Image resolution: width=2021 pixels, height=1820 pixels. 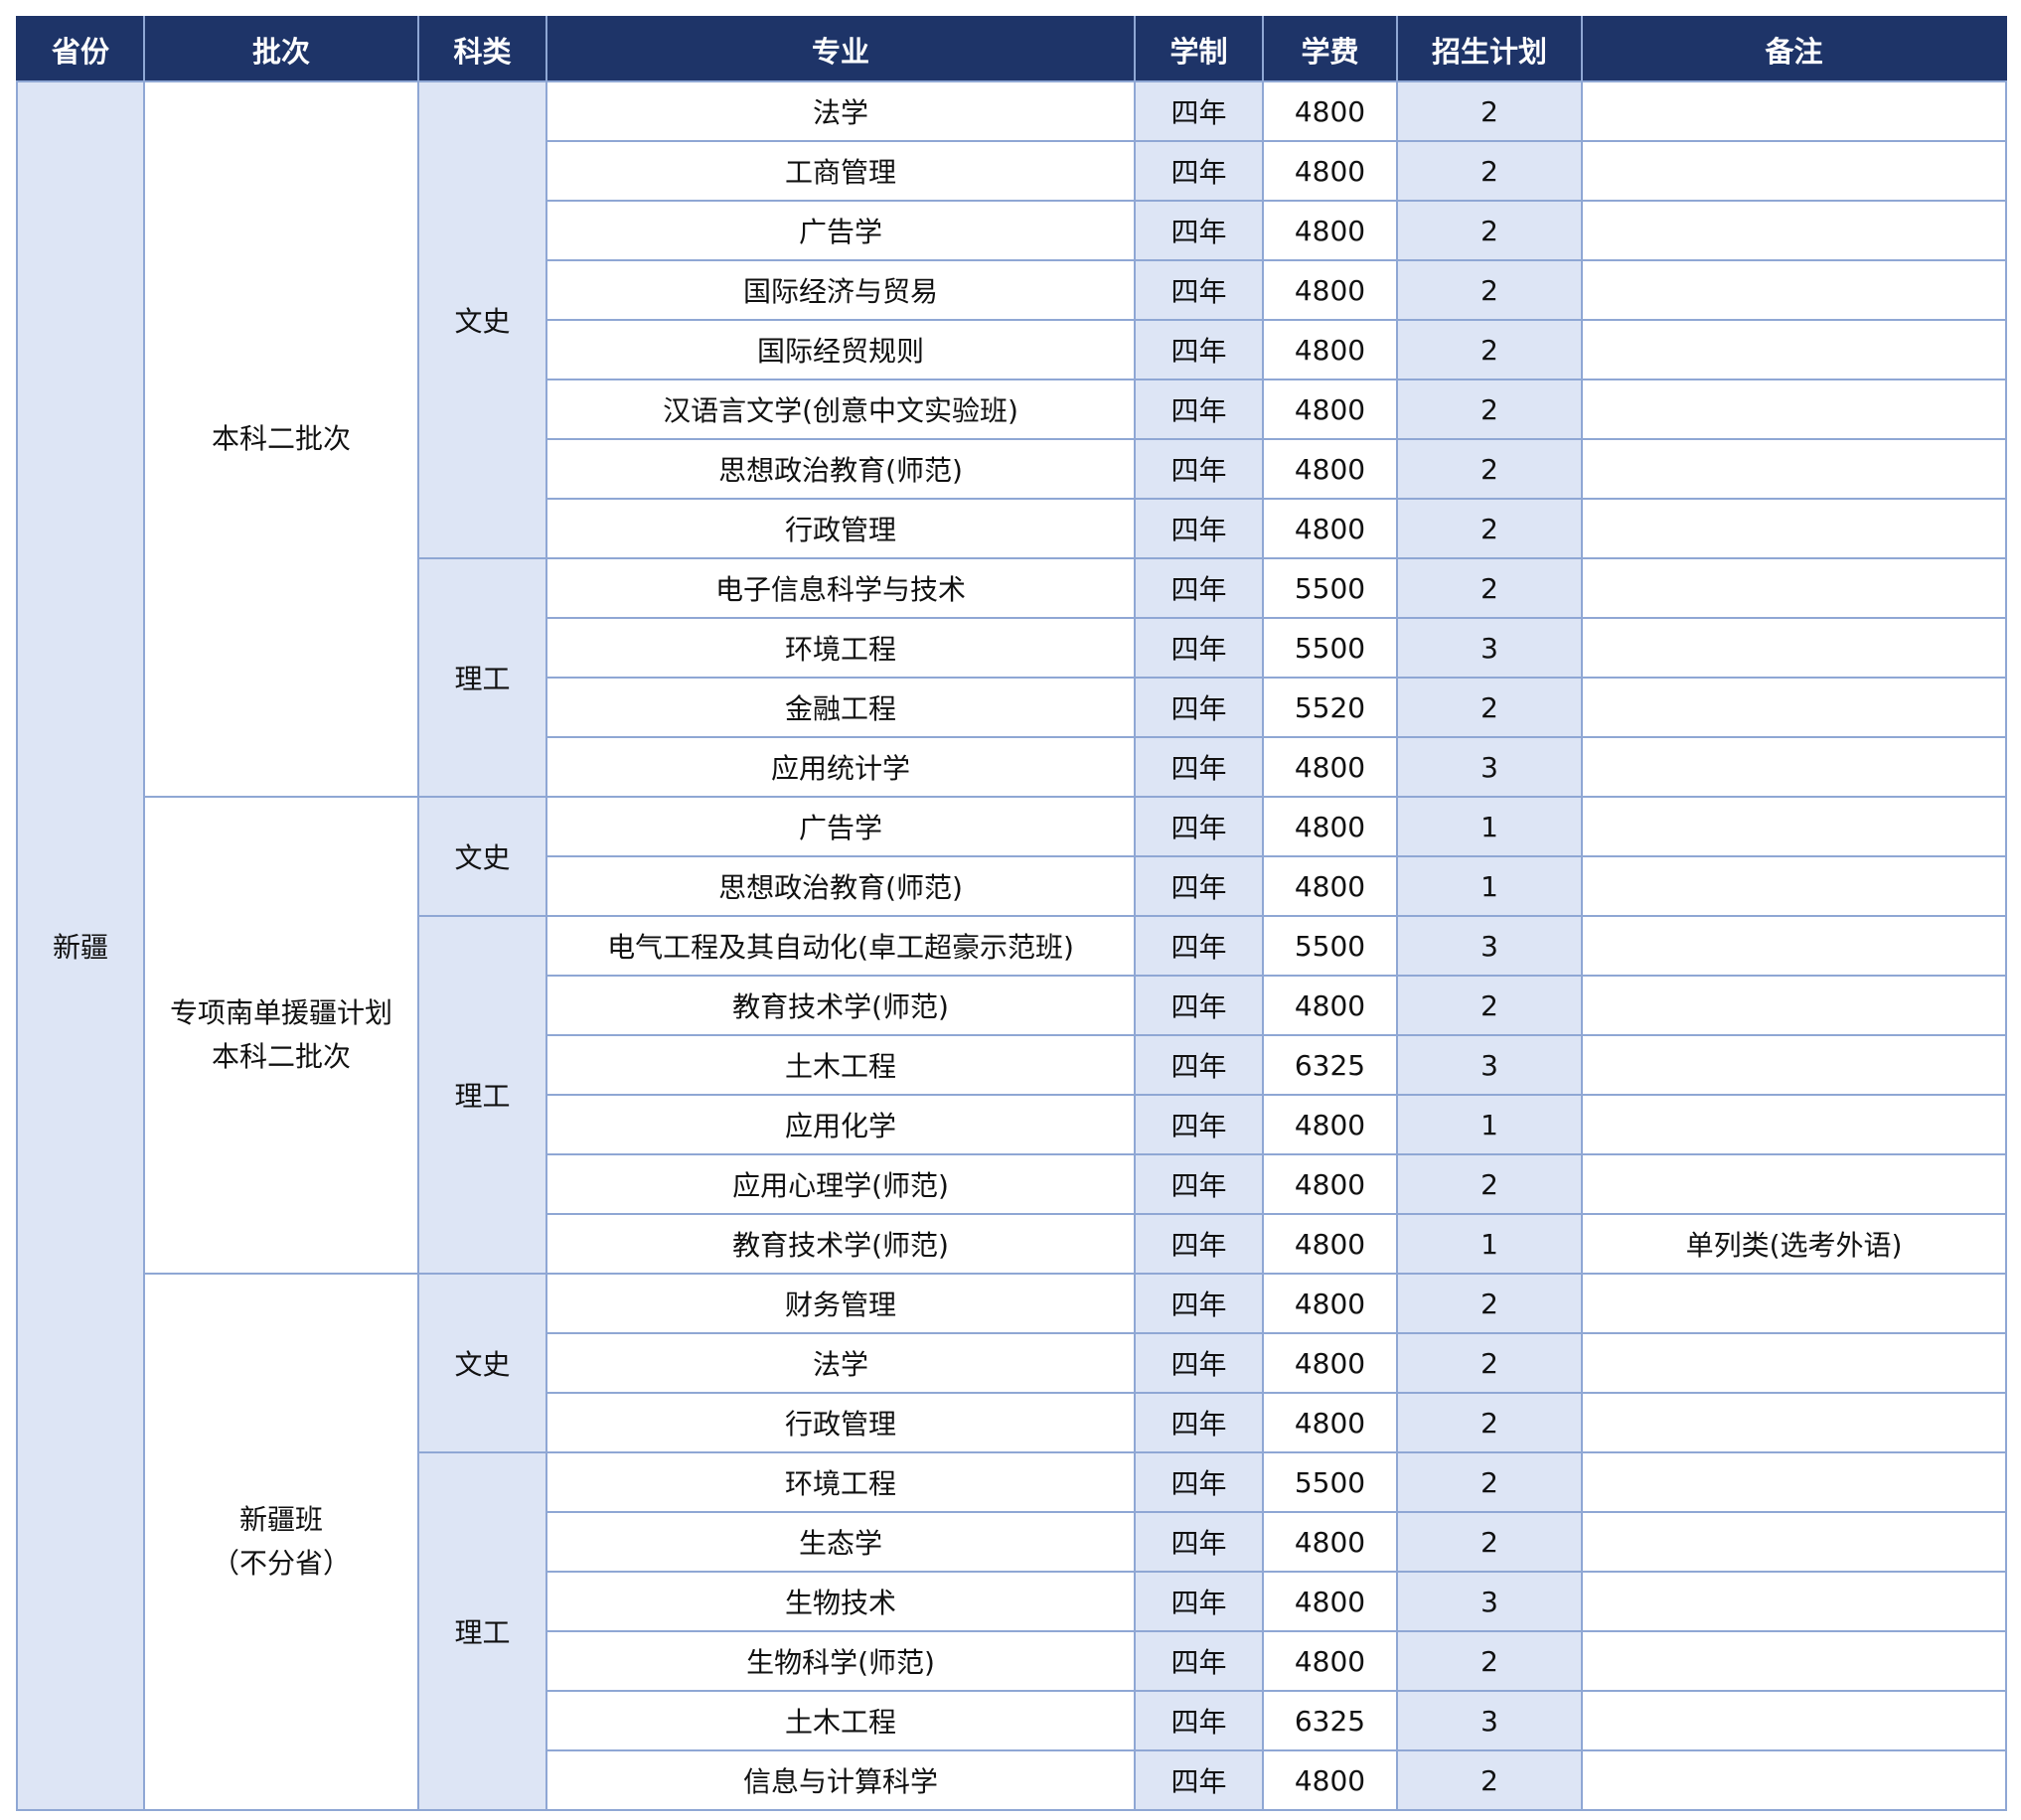 I want to click on batch-cell: 本科二批次, so click(x=281, y=439).